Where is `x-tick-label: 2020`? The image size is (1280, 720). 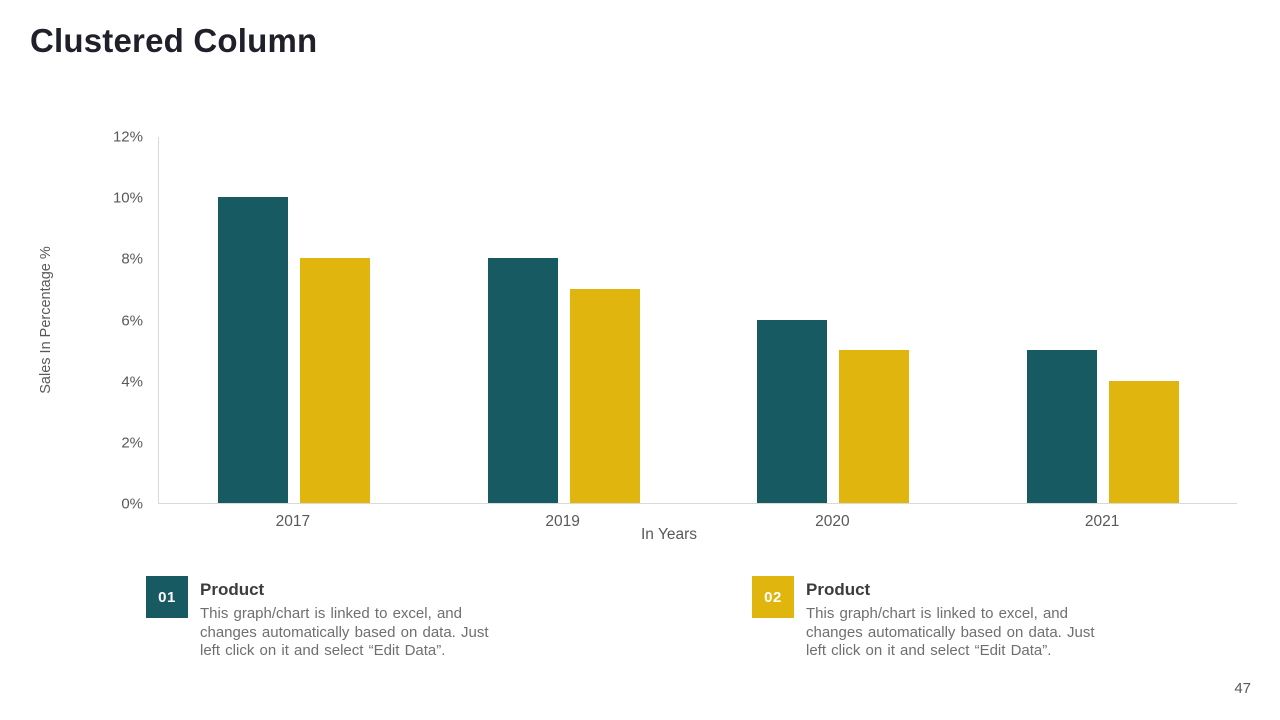 x-tick-label: 2020 is located at coordinates (832, 521).